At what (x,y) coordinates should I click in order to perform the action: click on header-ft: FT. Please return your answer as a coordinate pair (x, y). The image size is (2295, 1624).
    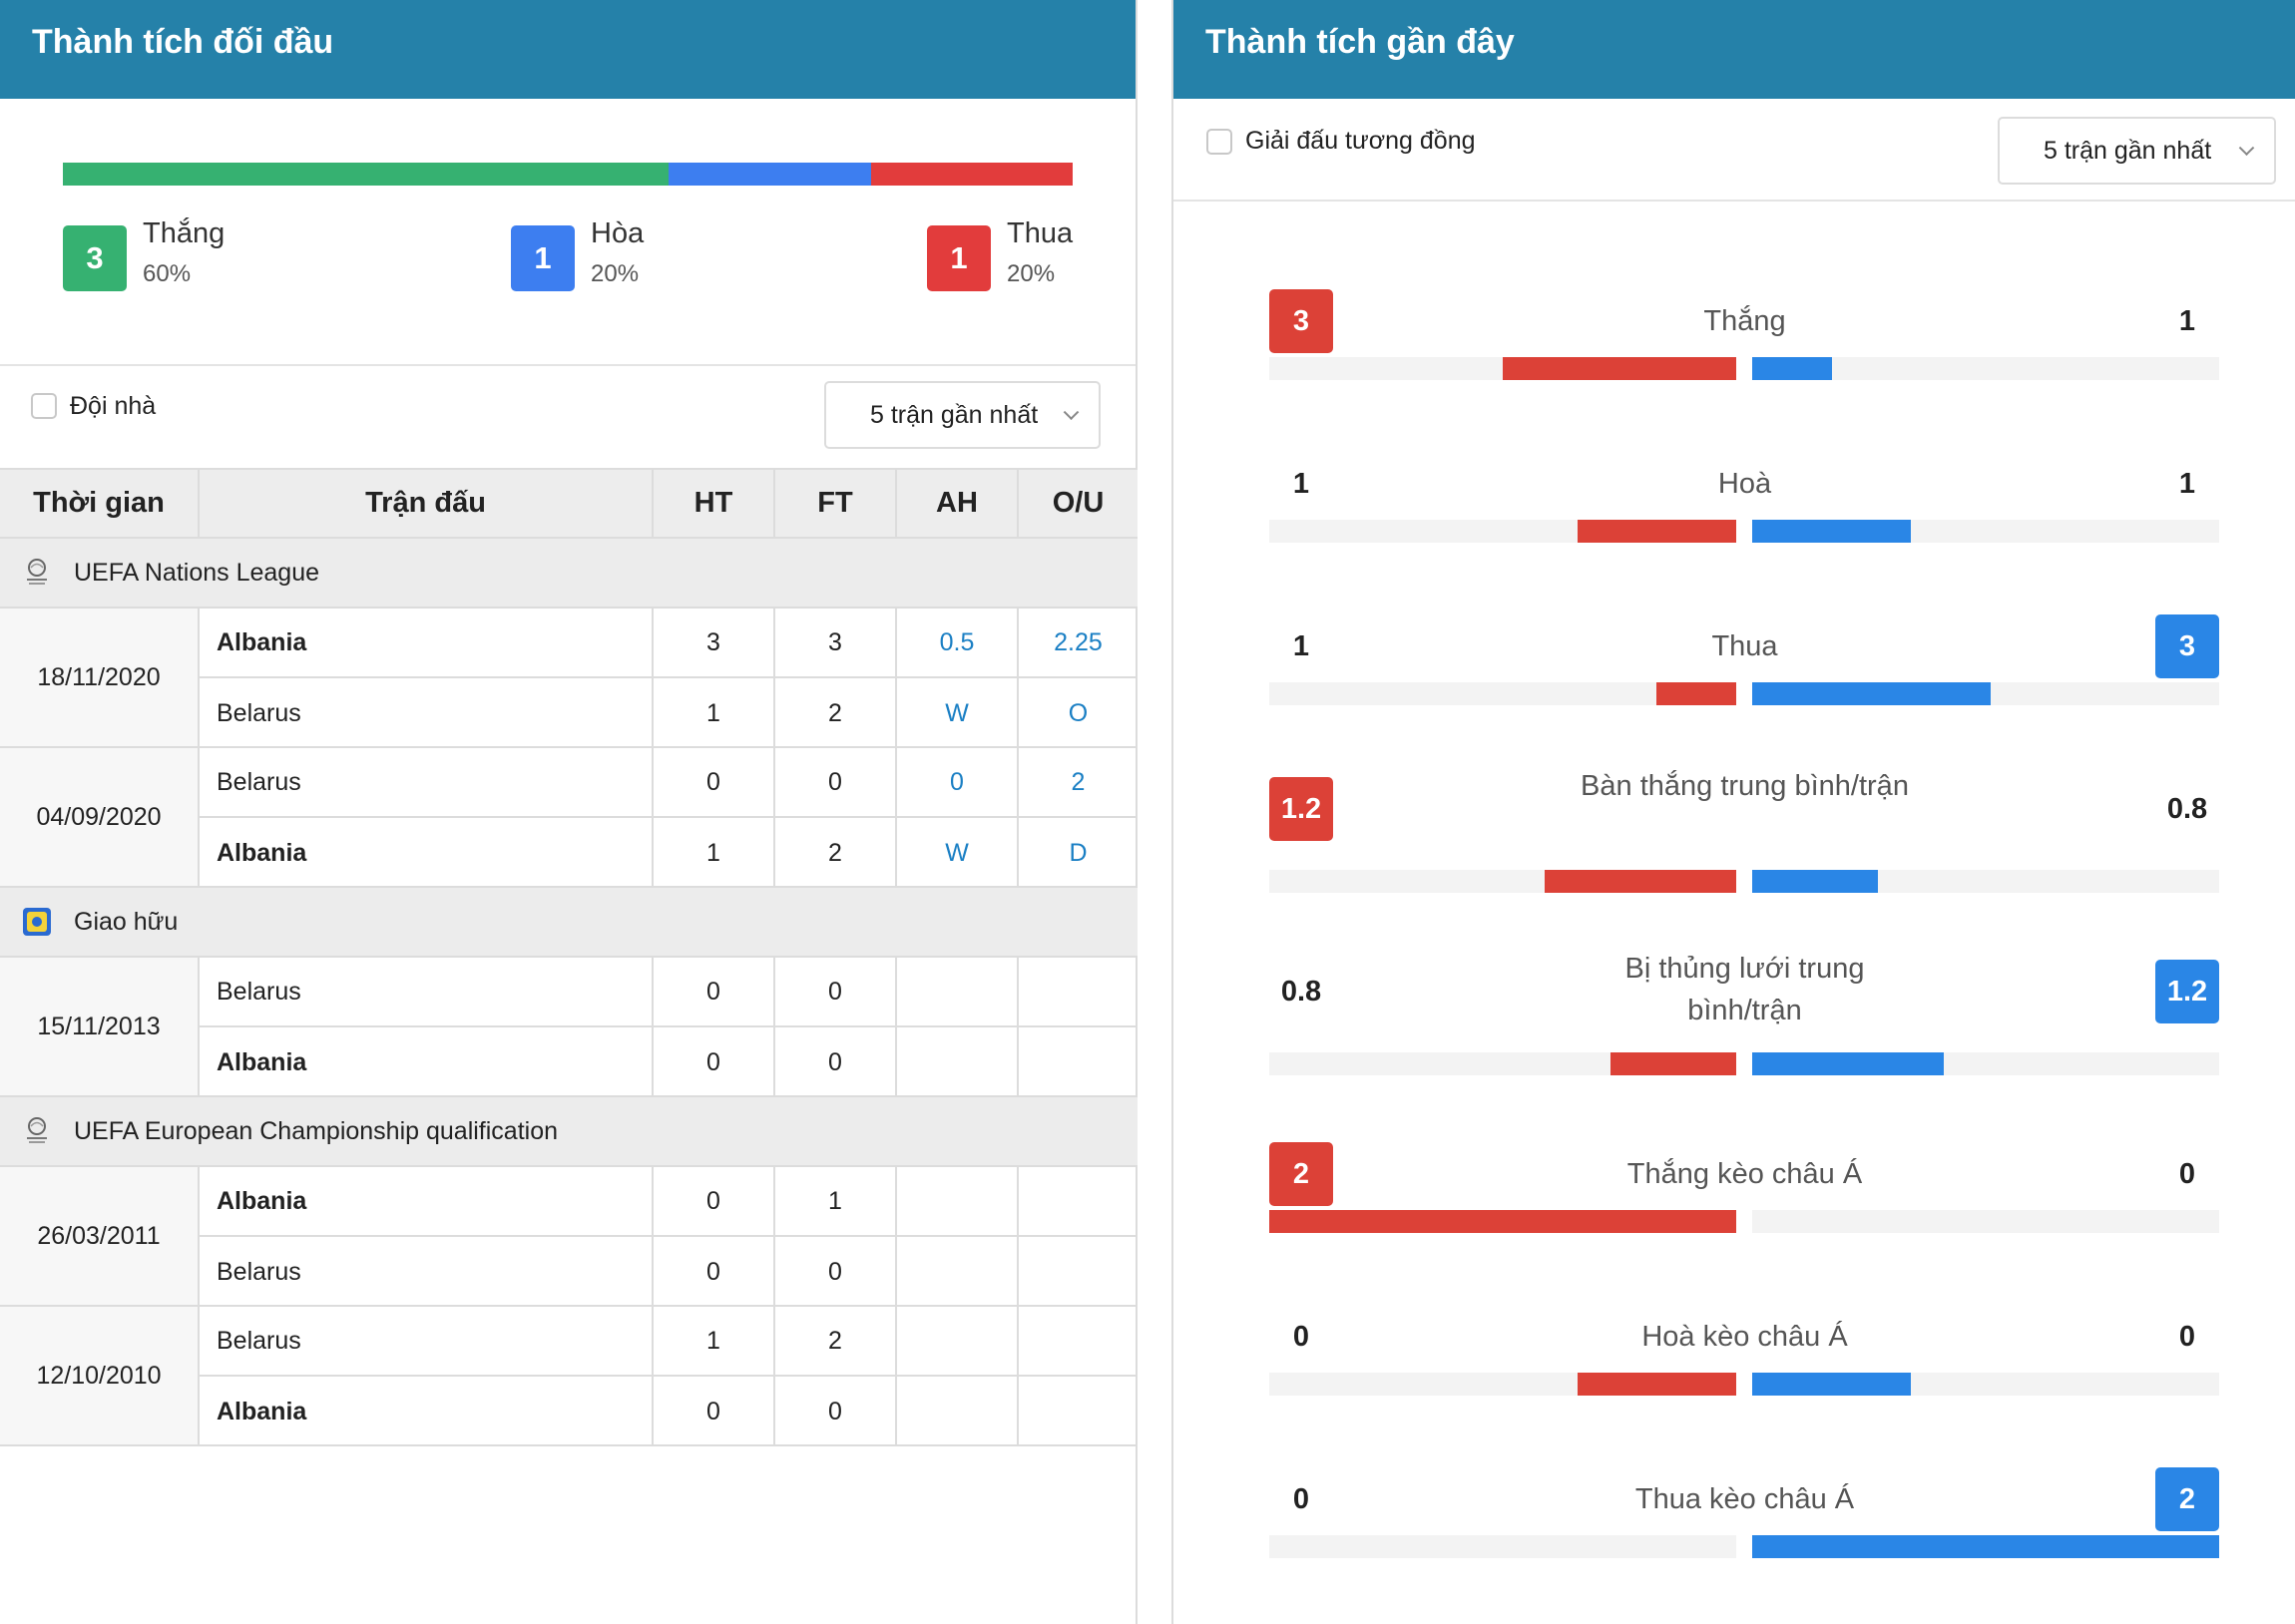
    Looking at the image, I should click on (836, 504).